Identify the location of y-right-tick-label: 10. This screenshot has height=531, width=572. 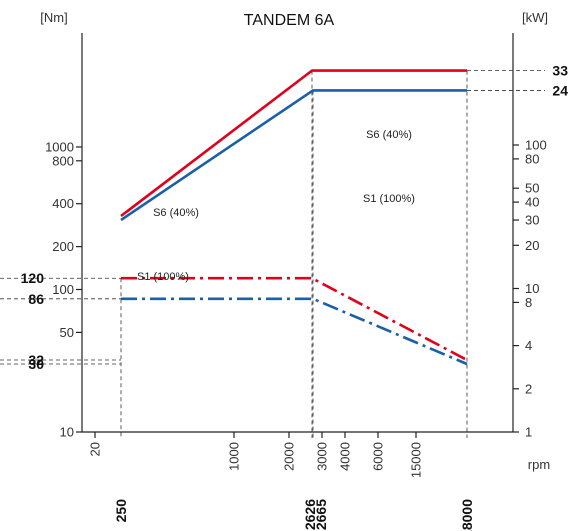
(532, 288).